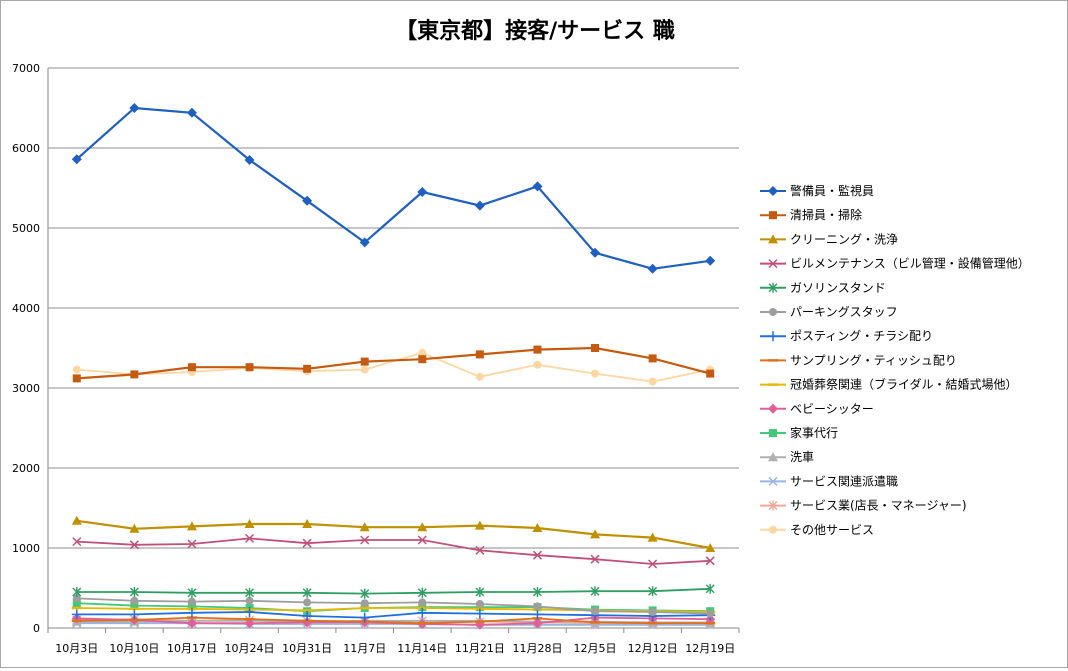 The width and height of the screenshot is (1068, 671). I want to click on legend-item: 家事代行, so click(799, 432).